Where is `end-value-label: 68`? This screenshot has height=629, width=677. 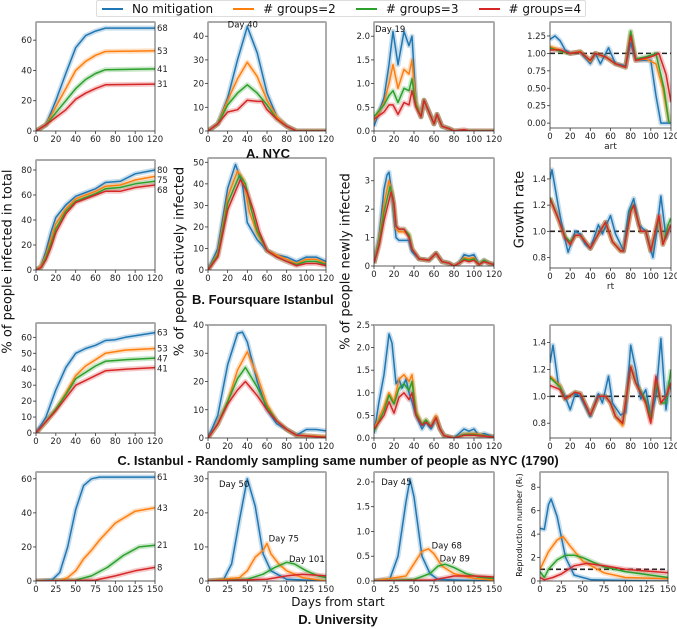
end-value-label: 68 is located at coordinates (162, 29).